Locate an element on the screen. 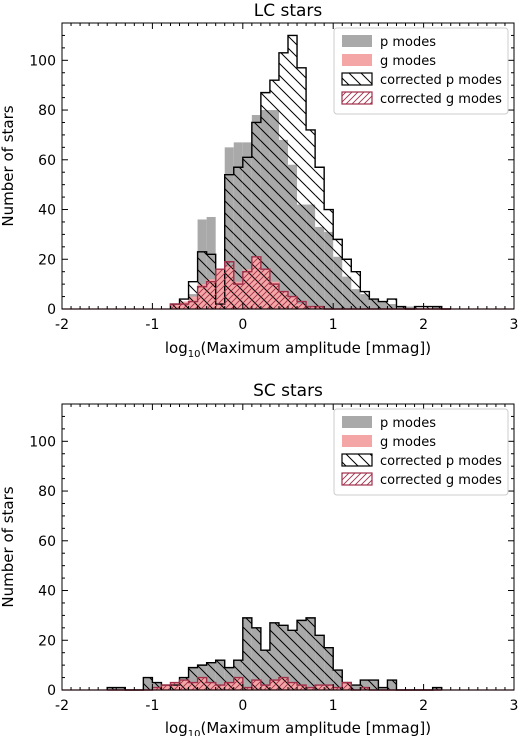 This screenshot has width=520, height=736. x-tick-label: 1 is located at coordinates (333, 325).